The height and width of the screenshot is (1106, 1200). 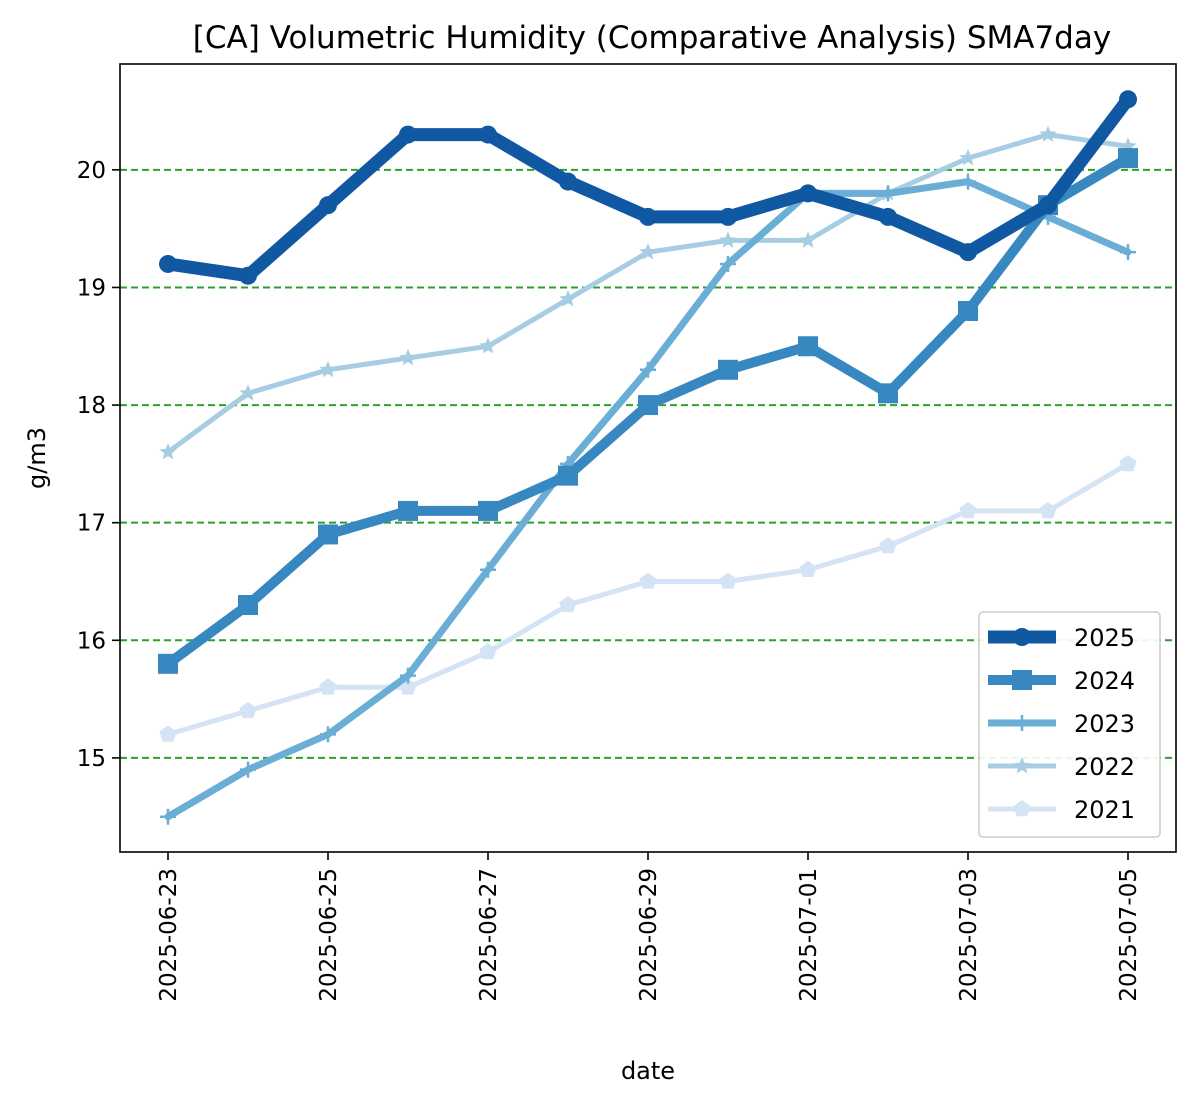 I want to click on x-tick-label: 2025-07-05, so click(x=1129, y=935).